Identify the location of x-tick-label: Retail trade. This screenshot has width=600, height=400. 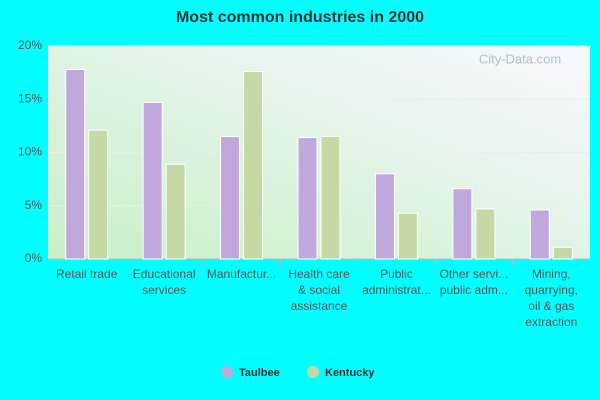
(87, 274).